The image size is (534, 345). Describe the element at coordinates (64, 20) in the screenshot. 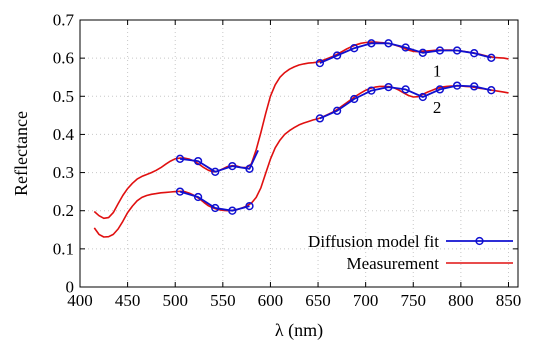

I see `y-tick-label: 0.7` at that location.